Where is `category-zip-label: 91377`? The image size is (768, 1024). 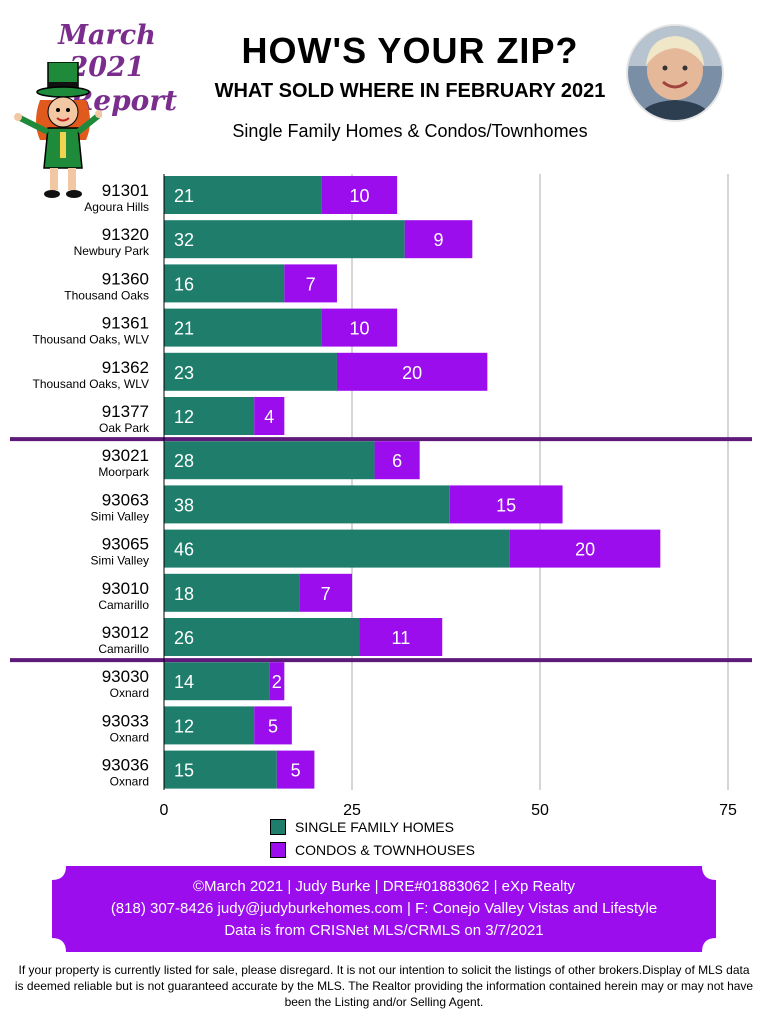 category-zip-label: 91377 is located at coordinates (125, 411).